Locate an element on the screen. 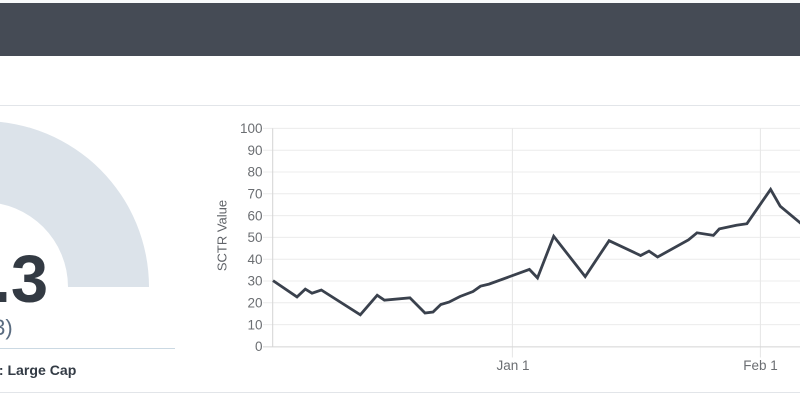 This screenshot has height=400, width=800. svg-text: 0 is located at coordinates (259, 346).